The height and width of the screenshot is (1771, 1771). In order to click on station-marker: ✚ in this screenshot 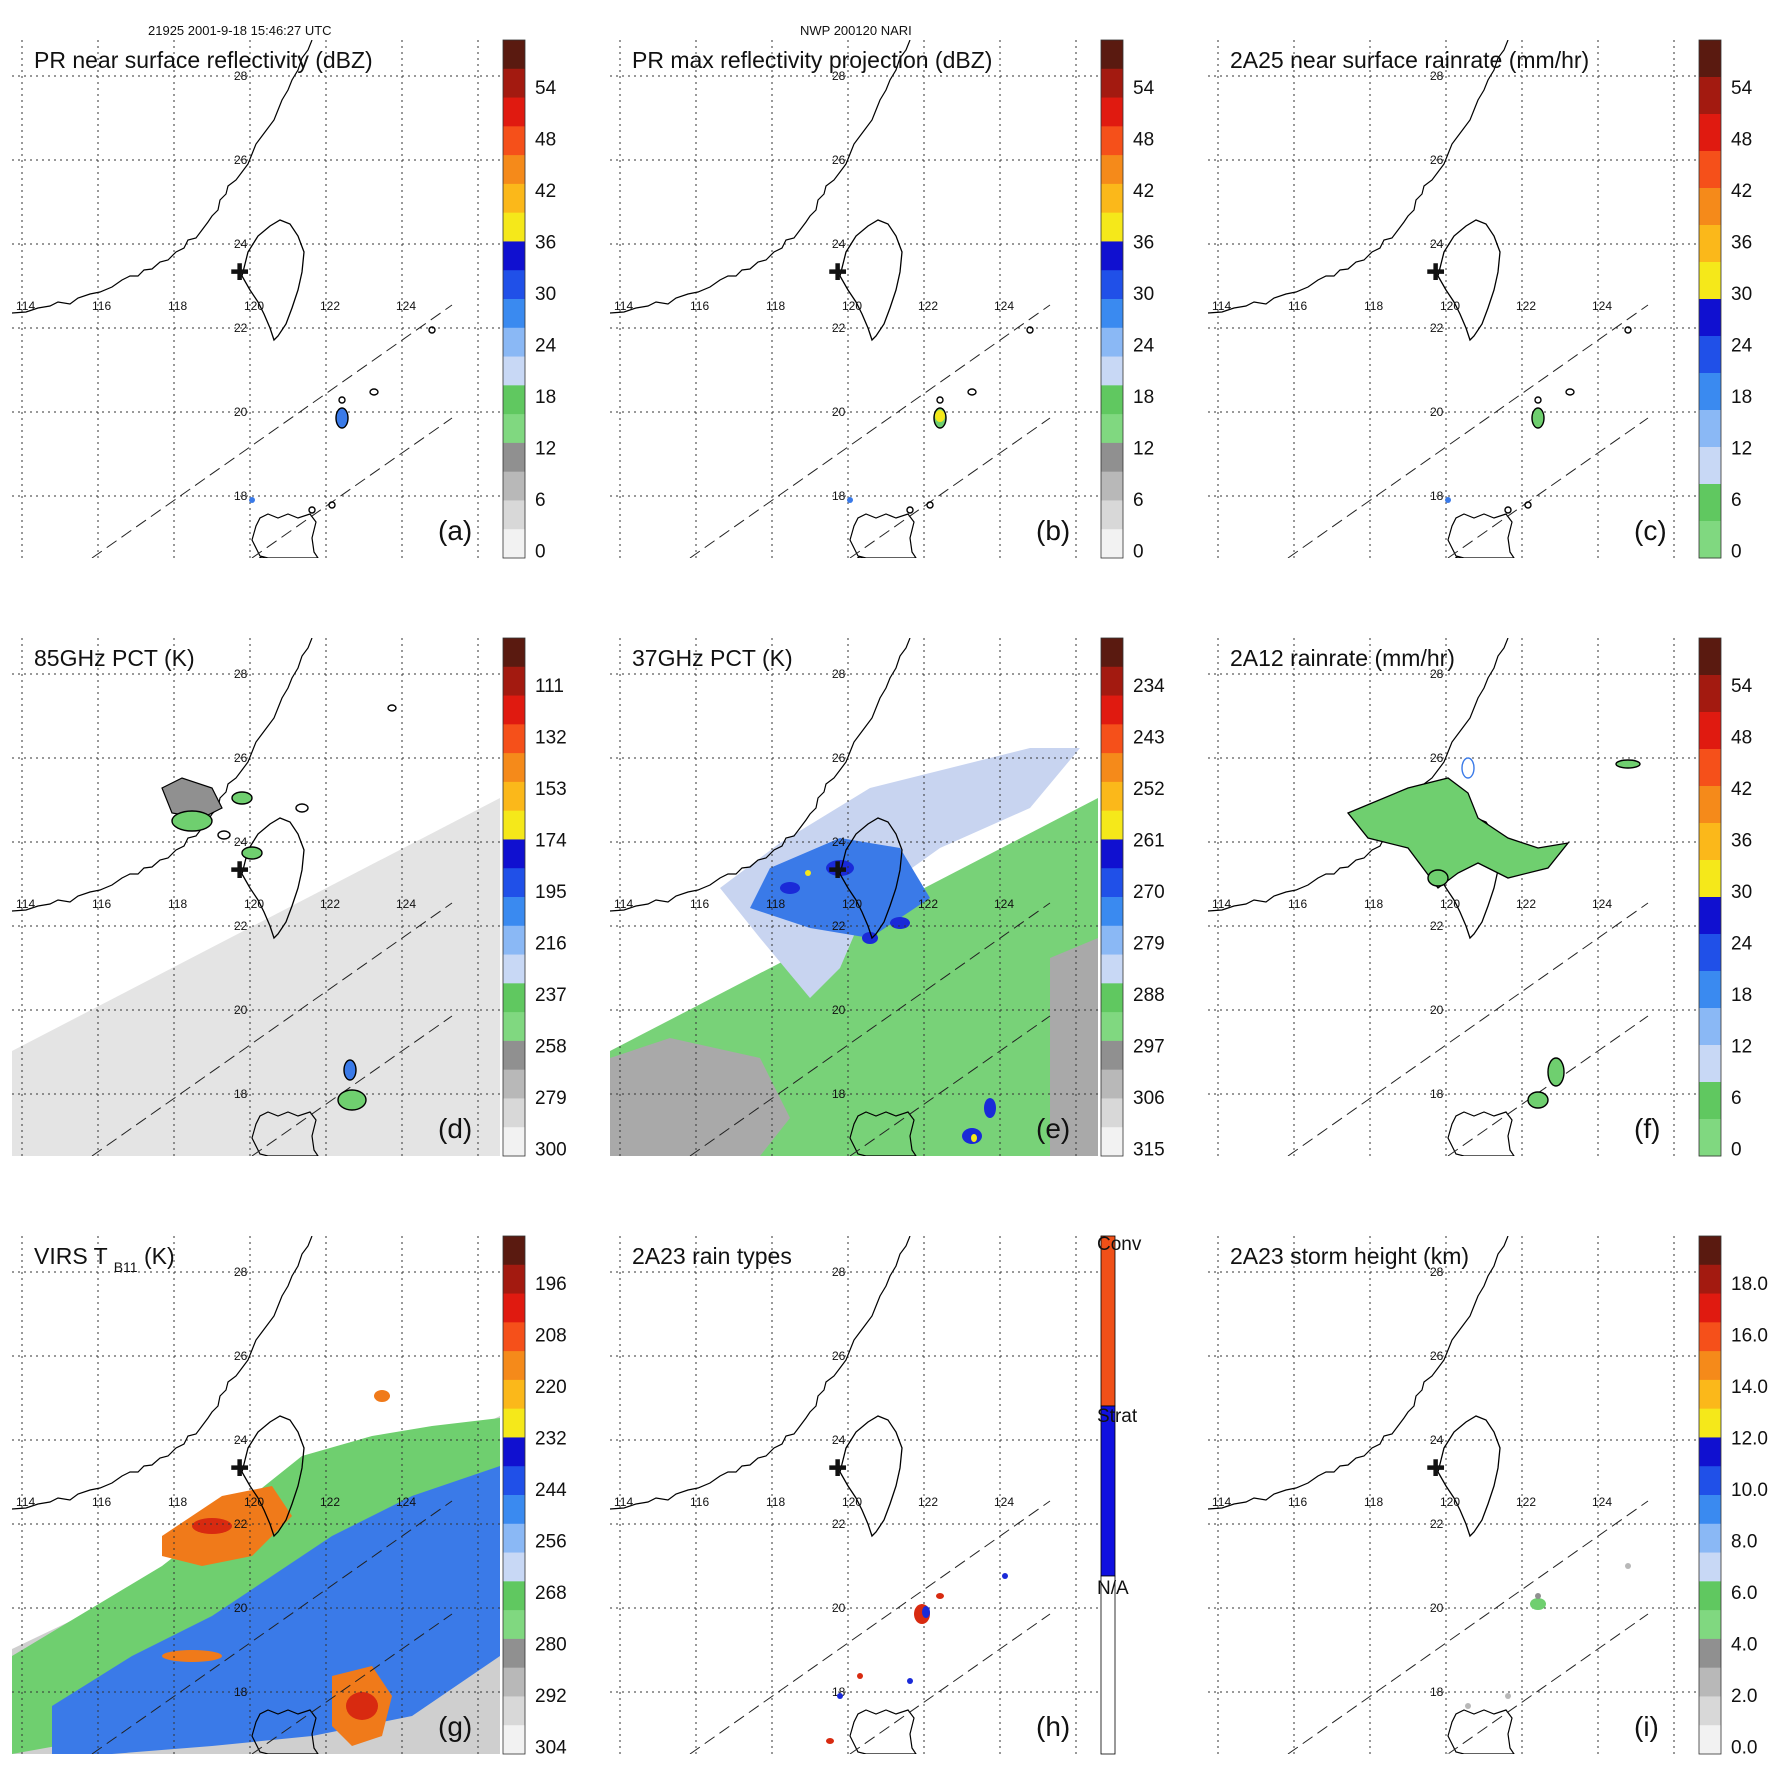, I will do `click(1435, 1468)`.